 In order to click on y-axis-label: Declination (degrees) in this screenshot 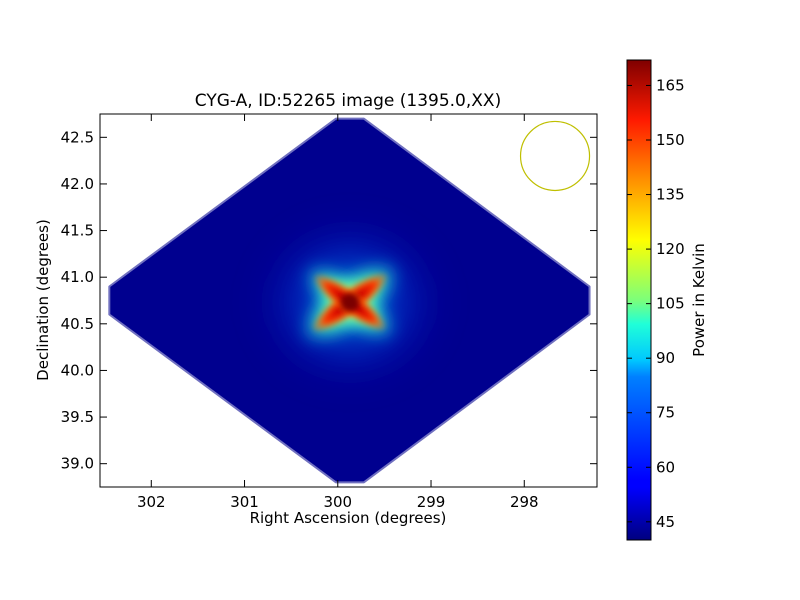, I will do `click(43, 300)`.